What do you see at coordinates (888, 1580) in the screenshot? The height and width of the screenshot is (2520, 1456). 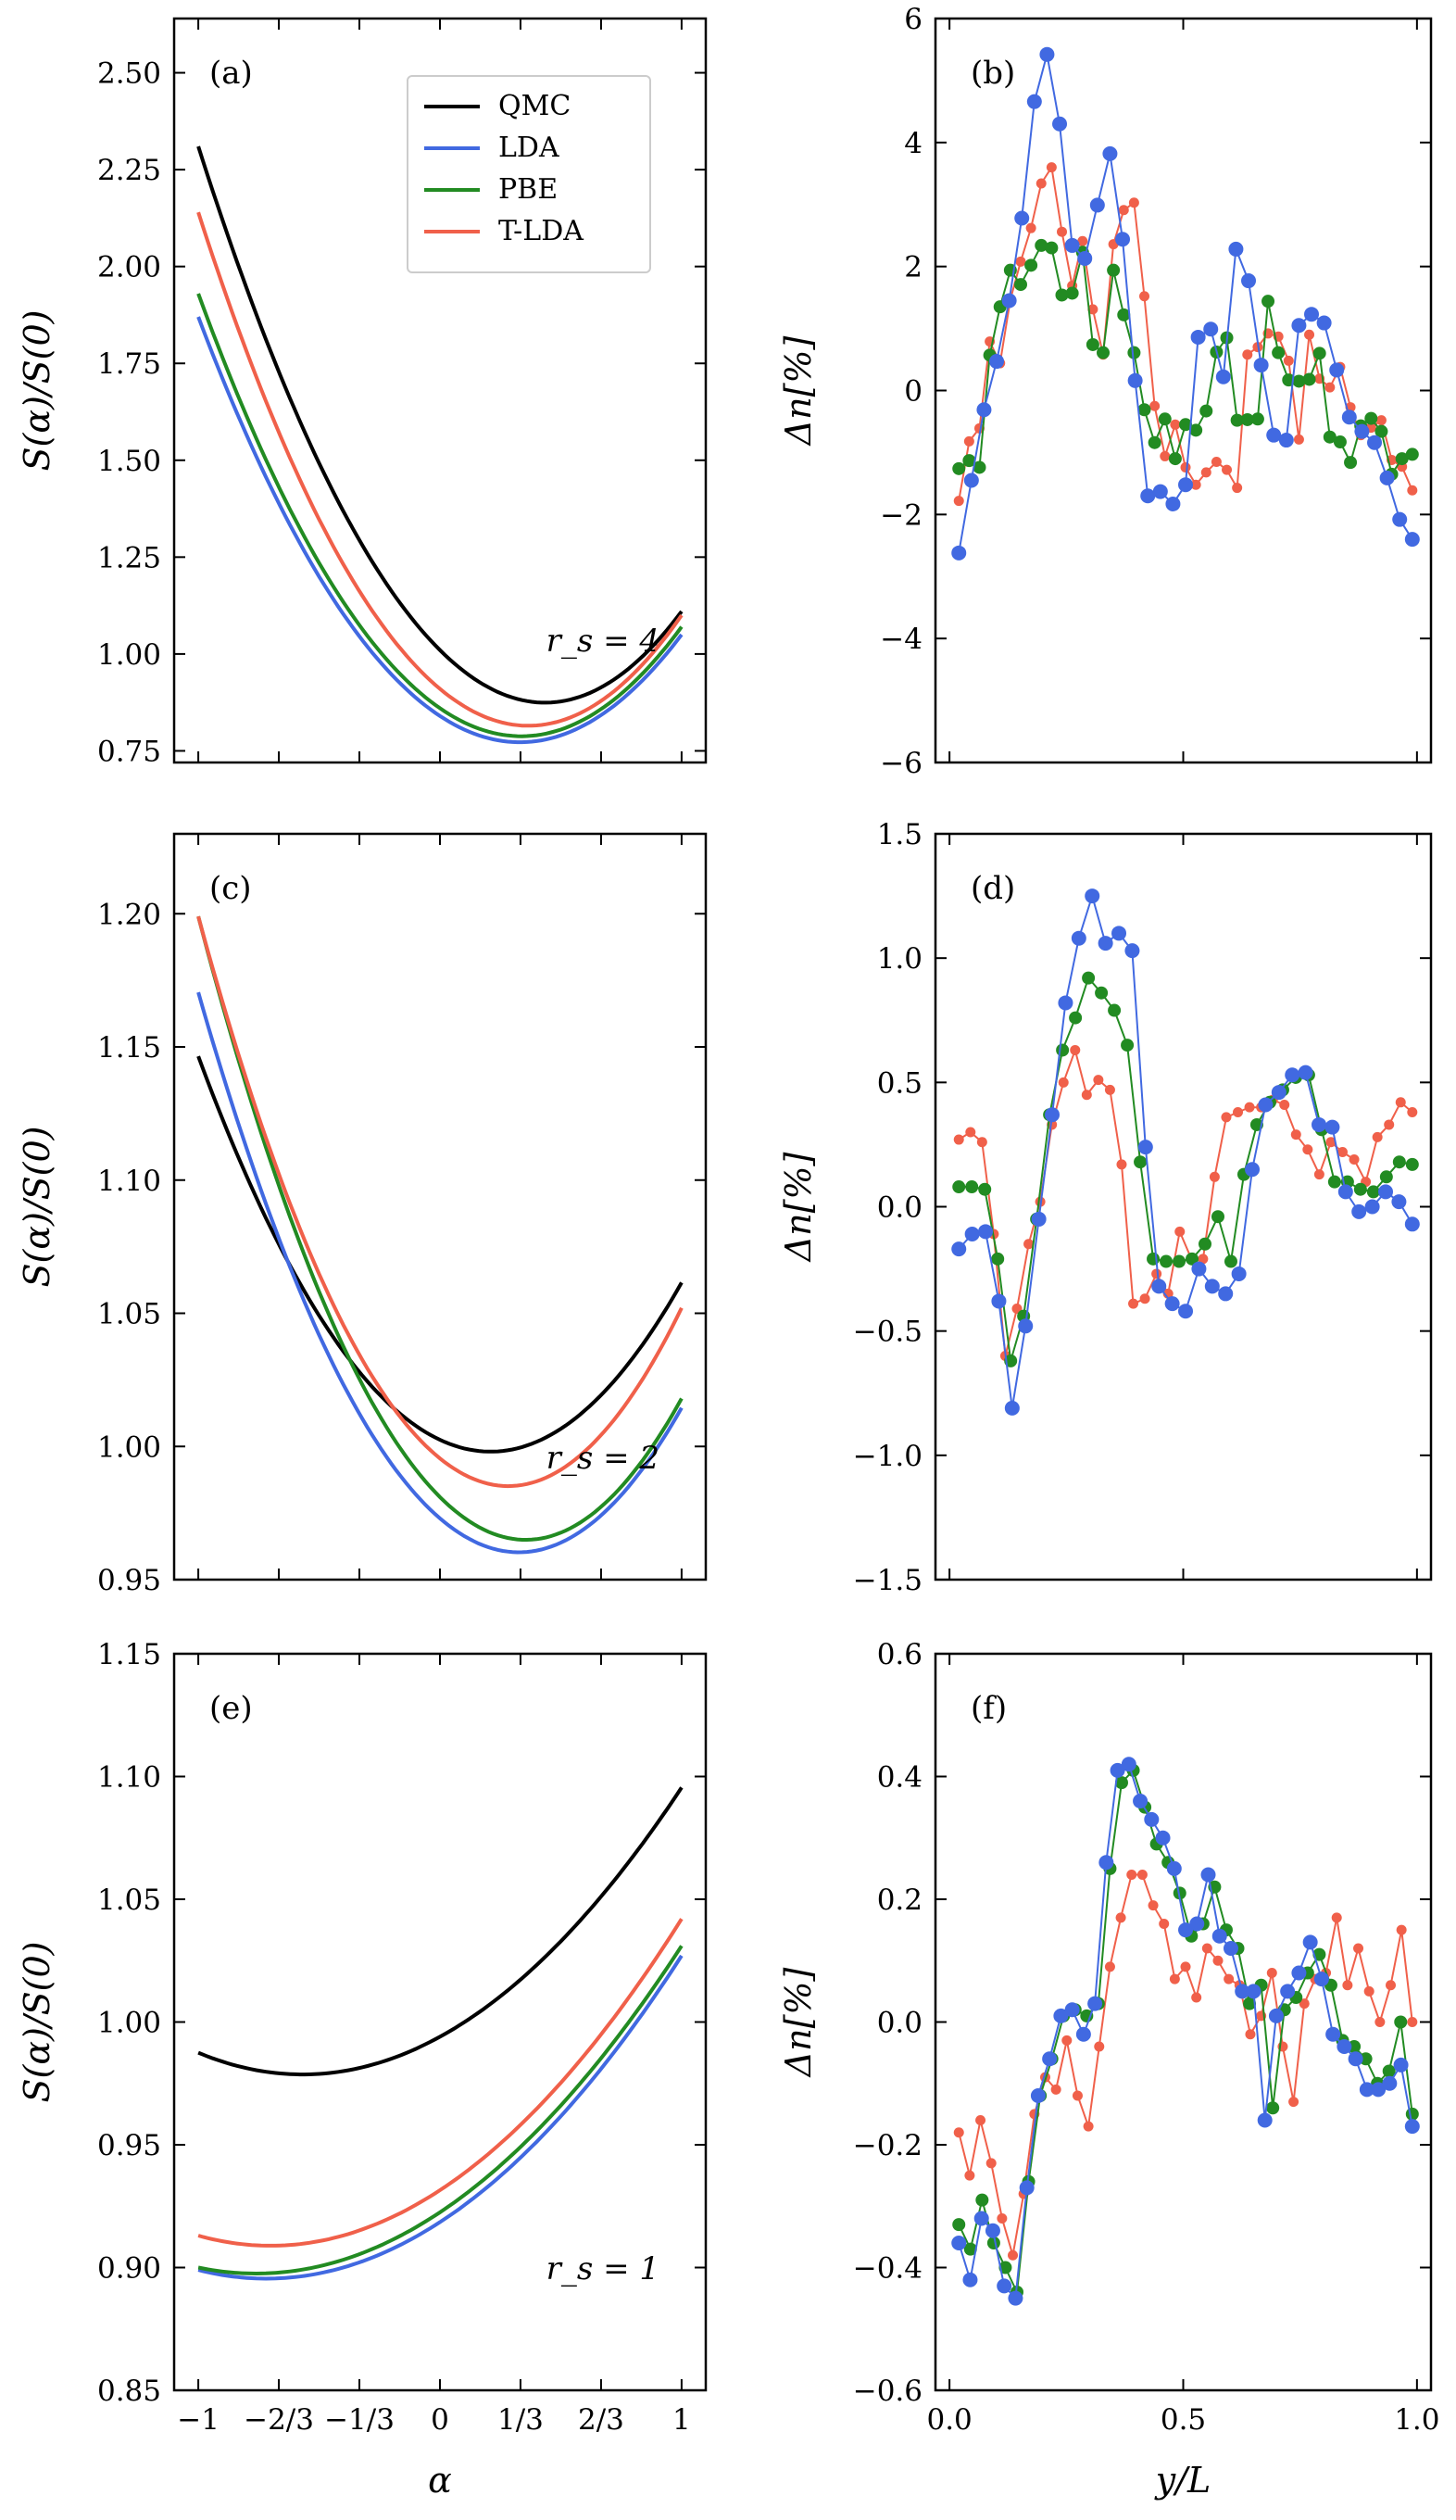 I see `y-tick-label: −1.5` at bounding box center [888, 1580].